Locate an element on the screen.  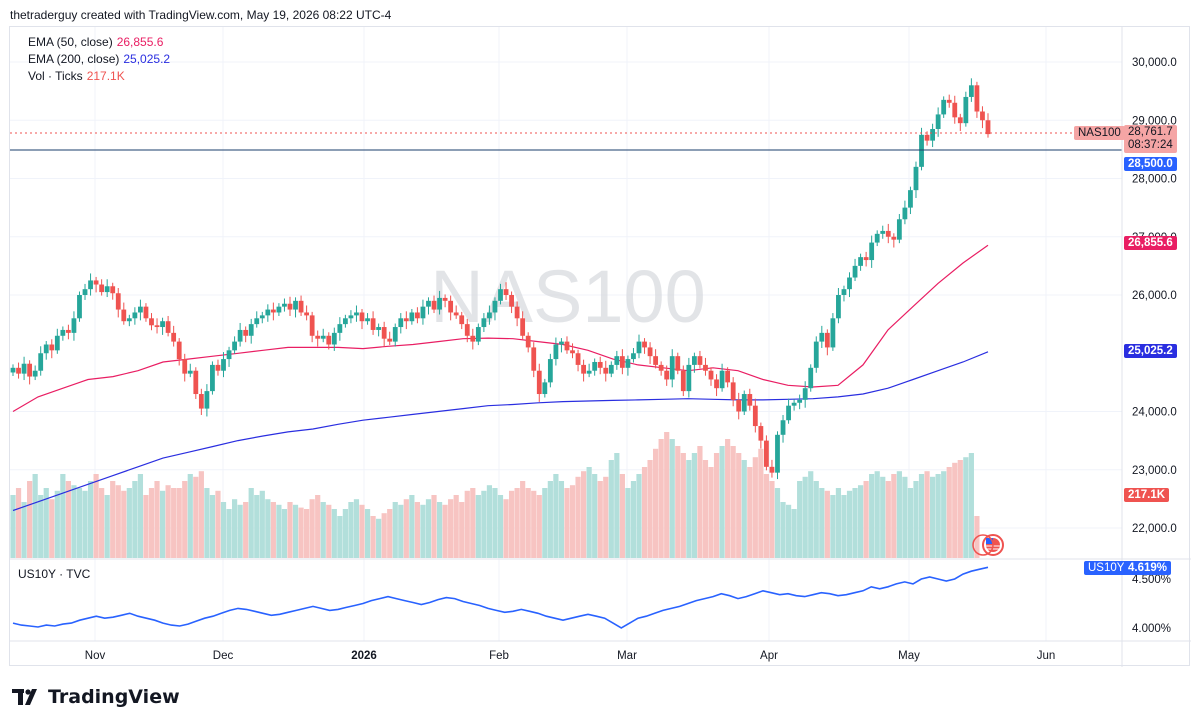
us10y-symbol-tag: US10Y is located at coordinates (1106, 568).